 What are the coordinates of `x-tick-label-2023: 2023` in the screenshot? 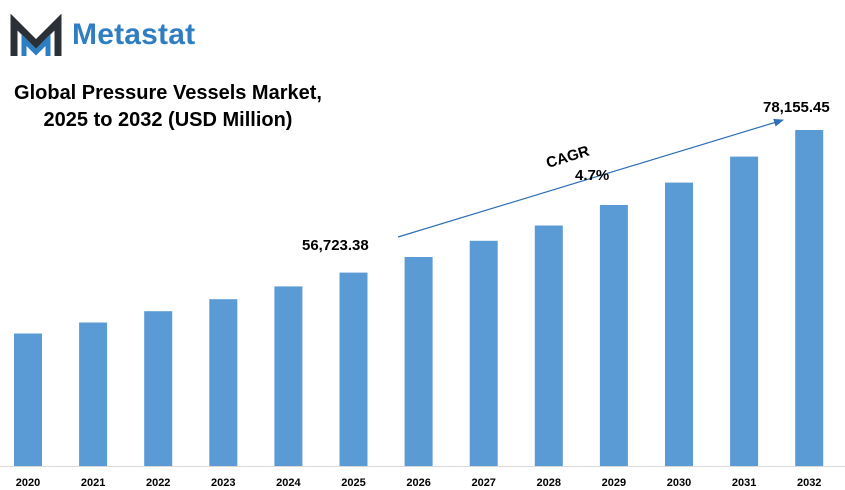 It's located at (223, 483).